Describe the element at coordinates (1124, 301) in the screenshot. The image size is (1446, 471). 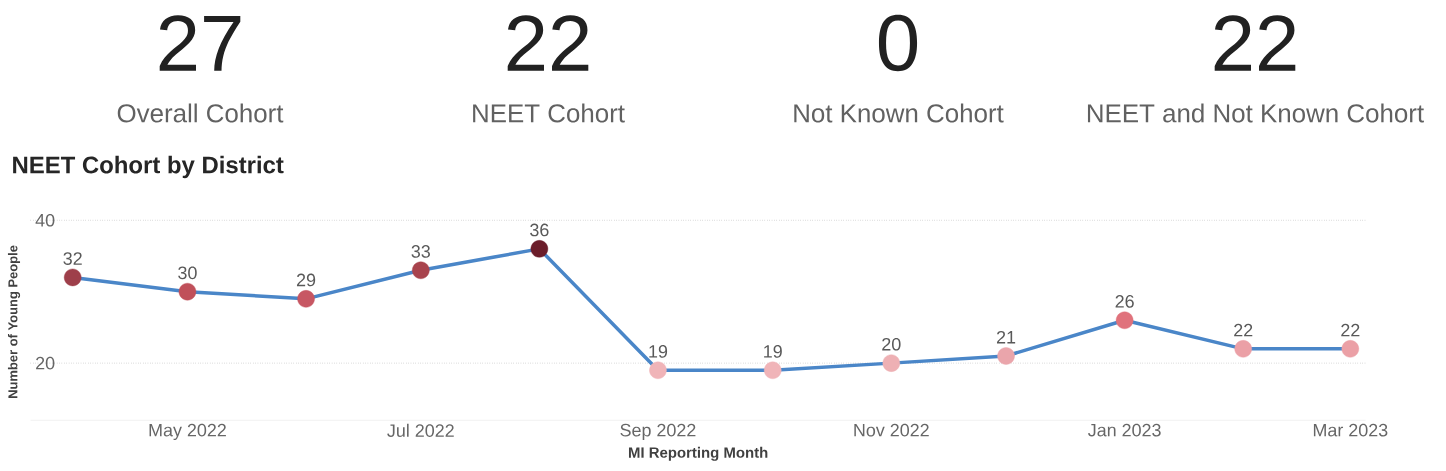
I see `data-label: 26` at that location.